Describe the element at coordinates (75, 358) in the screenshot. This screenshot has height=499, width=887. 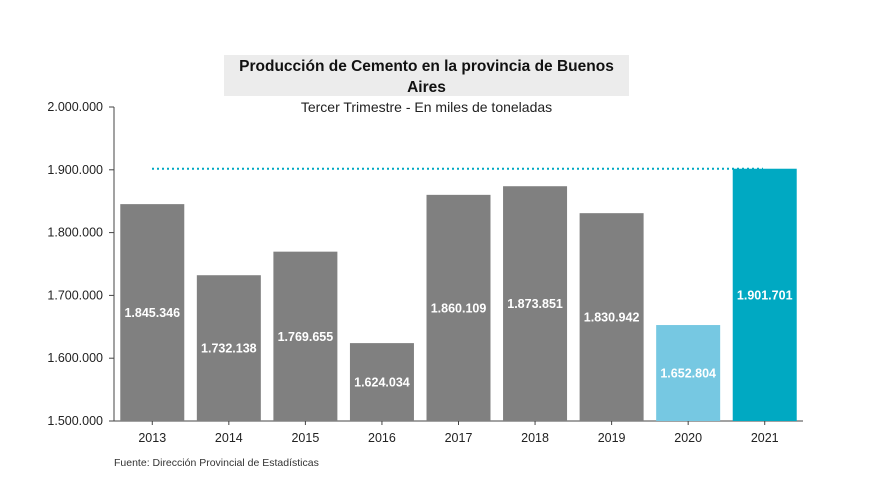
I see `y-tick-label: 1.600.000` at that location.